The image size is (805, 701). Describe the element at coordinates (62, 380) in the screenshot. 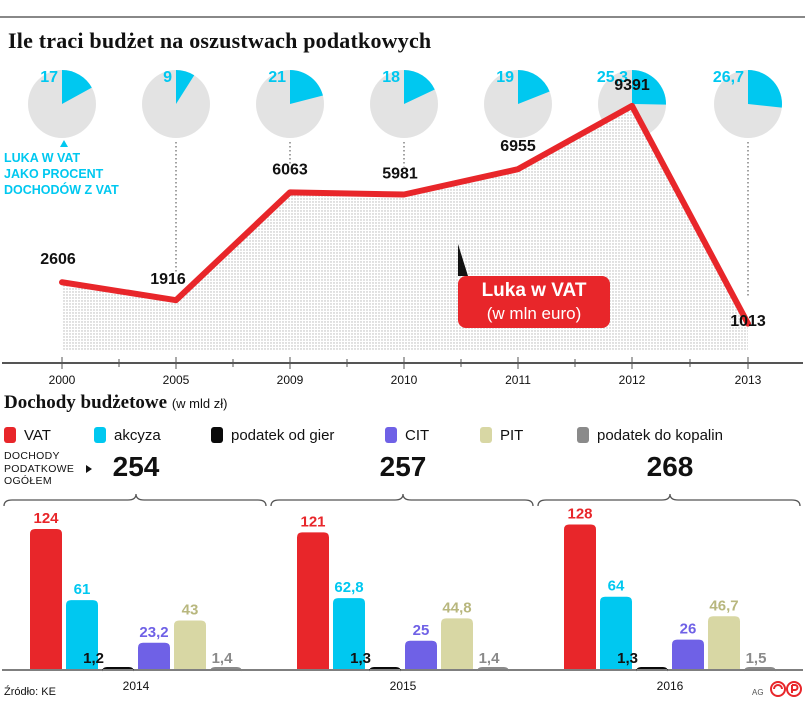

I see `x-tick-label: 2000` at that location.